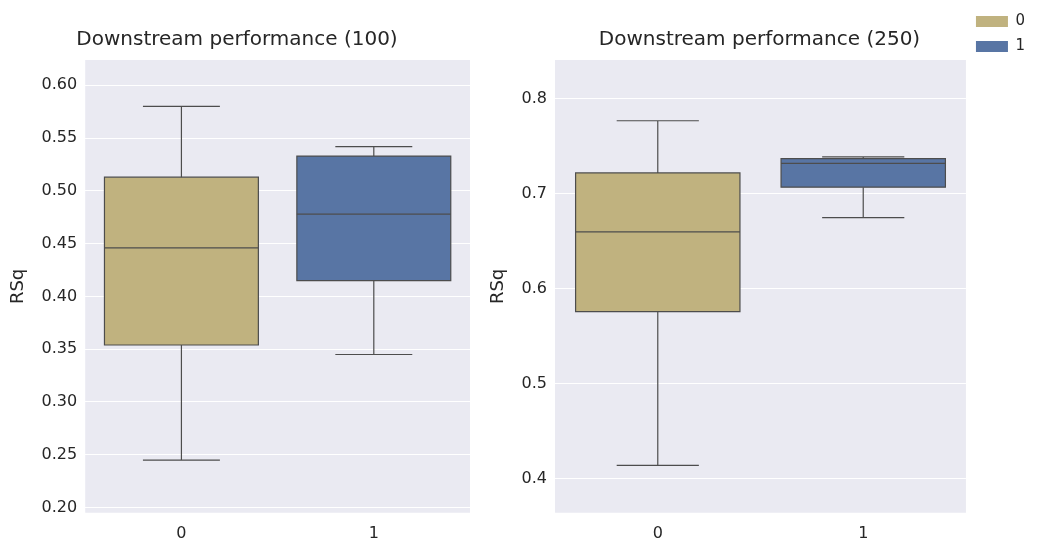 Image resolution: width=1045 pixels, height=550 pixels. I want to click on y-tick-label: 0.25, so click(59, 453).